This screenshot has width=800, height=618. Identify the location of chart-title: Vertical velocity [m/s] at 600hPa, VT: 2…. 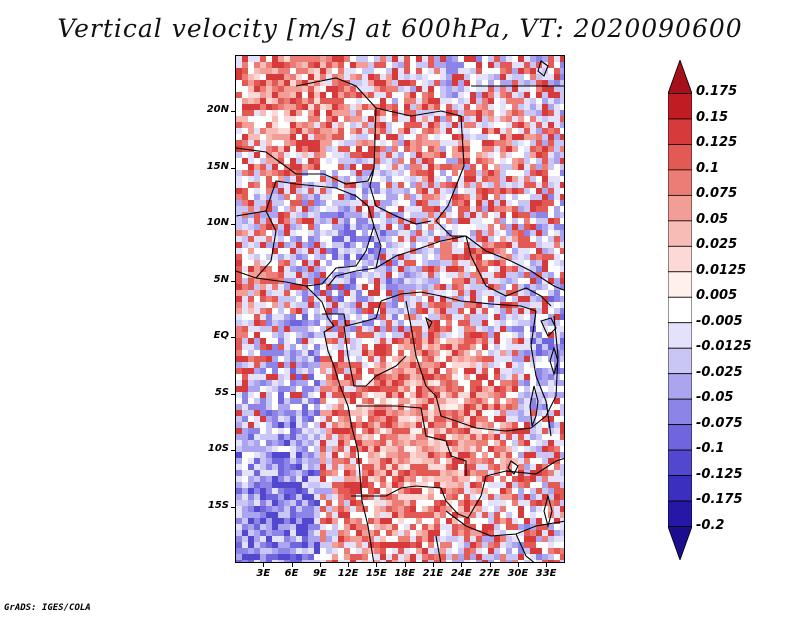
(400, 28).